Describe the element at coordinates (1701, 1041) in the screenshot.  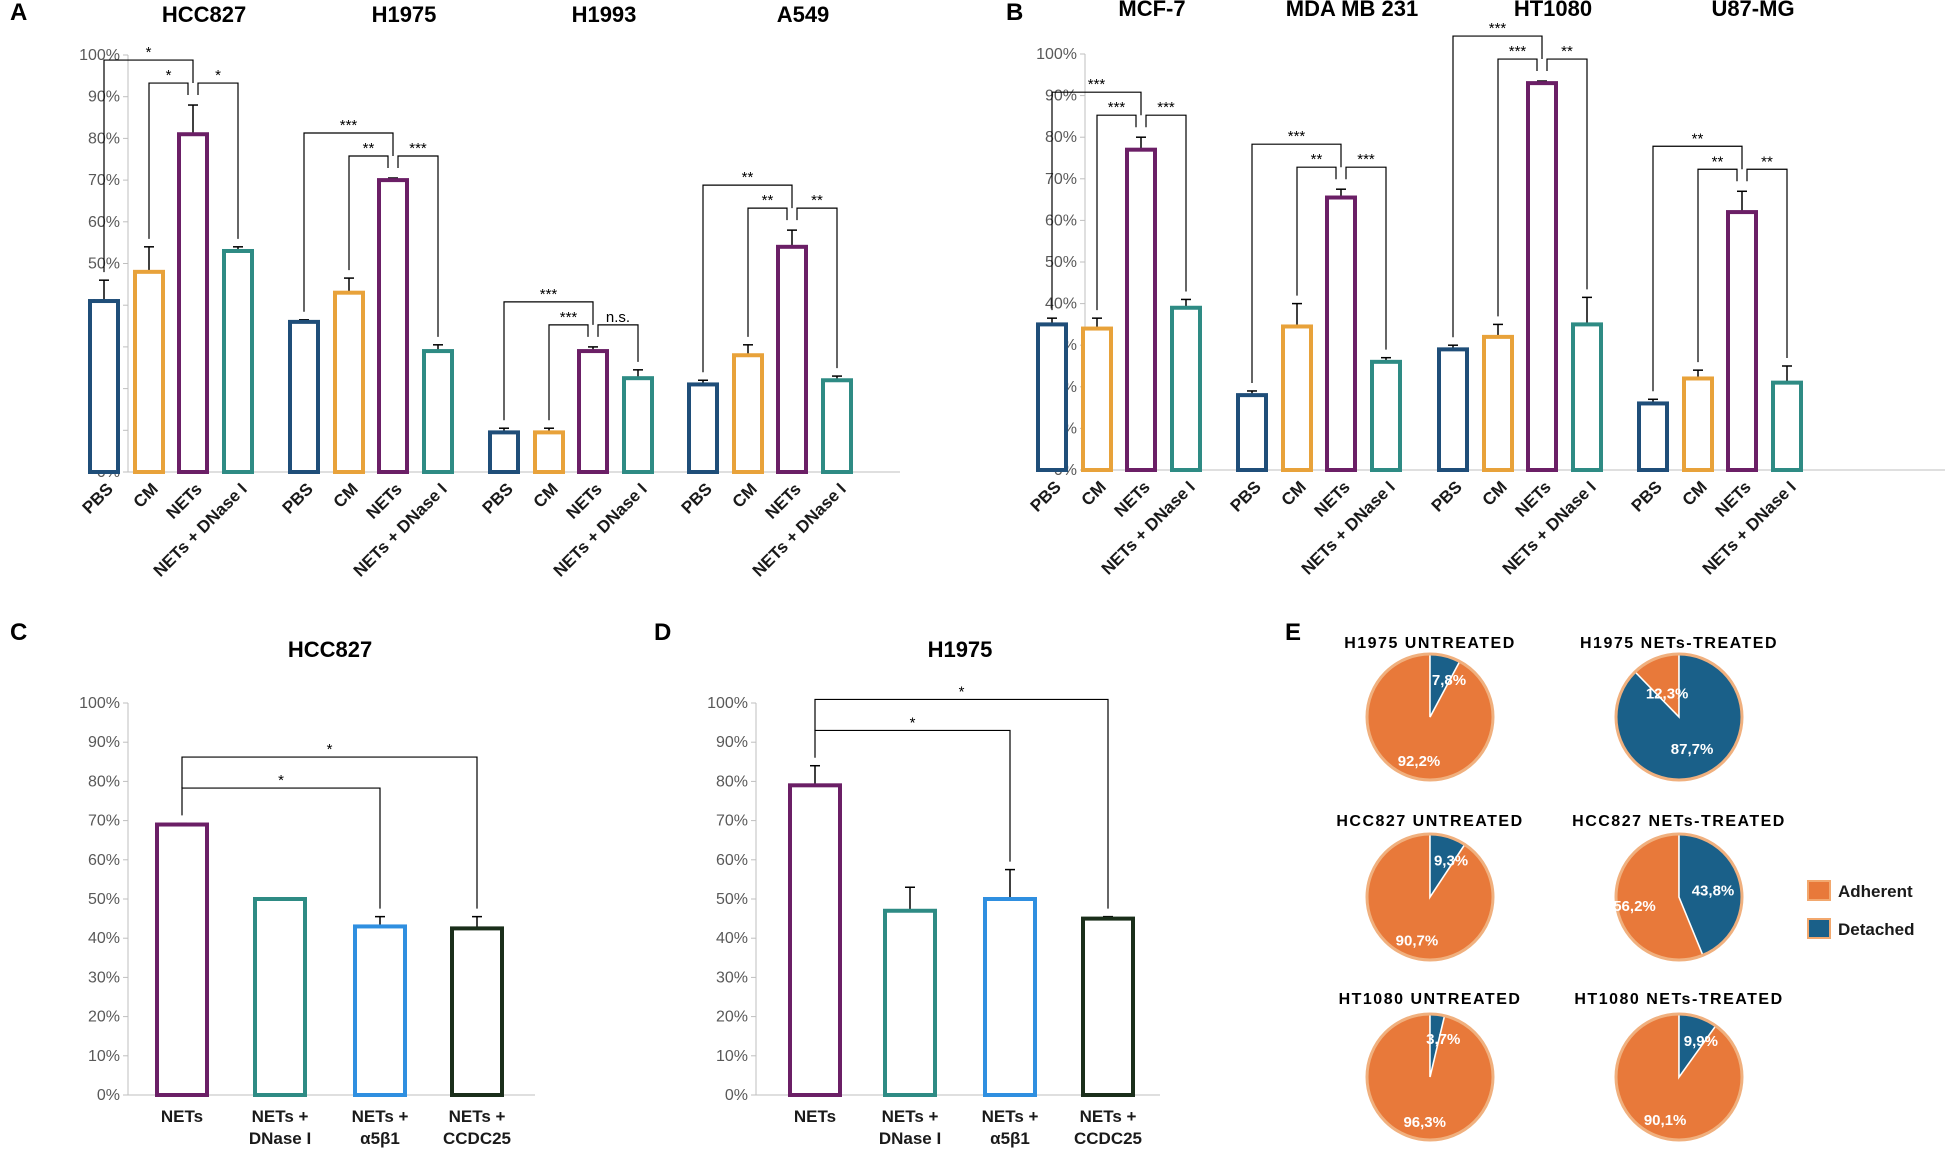
I see `pie-label-detached: 9,9%` at that location.